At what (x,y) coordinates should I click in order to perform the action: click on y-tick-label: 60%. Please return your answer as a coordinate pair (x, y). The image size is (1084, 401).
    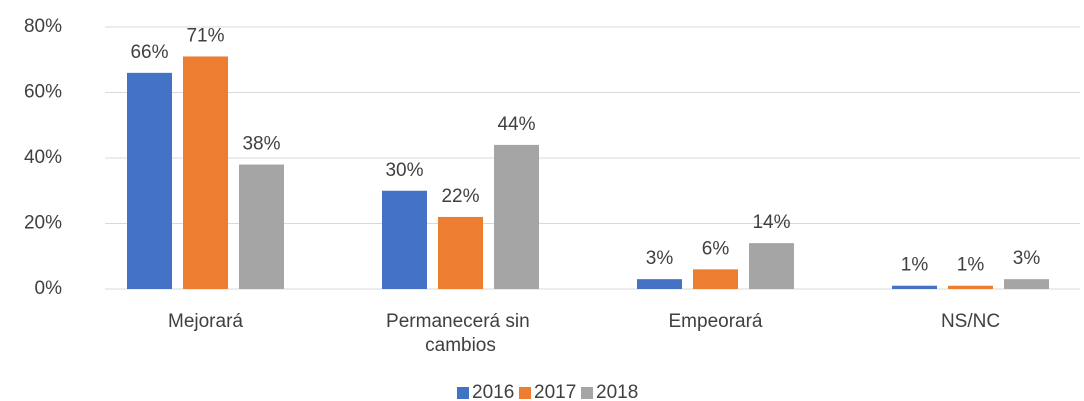
    Looking at the image, I should click on (43, 92).